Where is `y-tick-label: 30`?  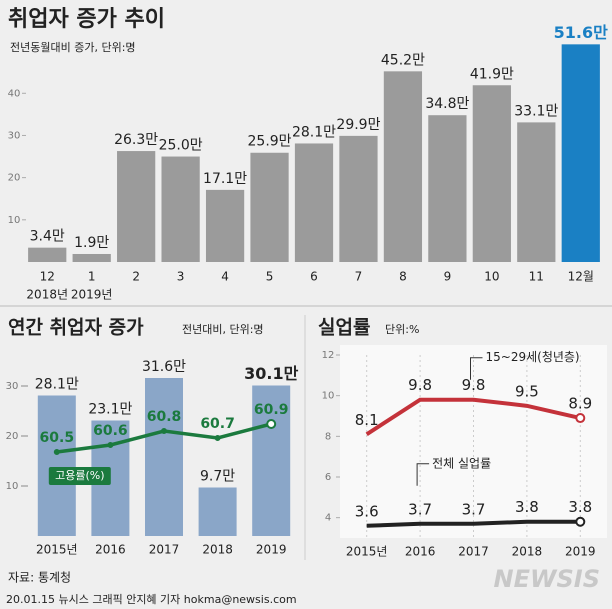
y-tick-label: 30 is located at coordinates (14, 135).